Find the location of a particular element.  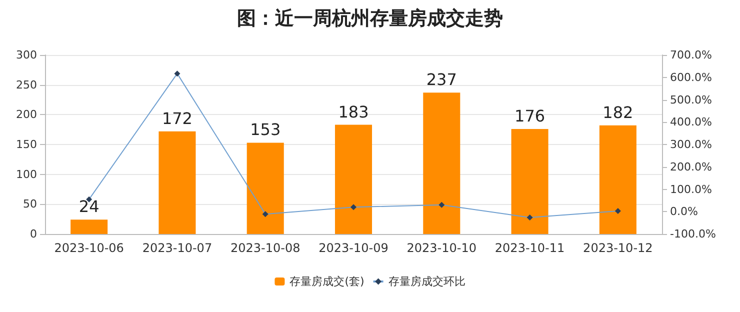

x-tick-label: 2023-10-09 is located at coordinates (353, 248).